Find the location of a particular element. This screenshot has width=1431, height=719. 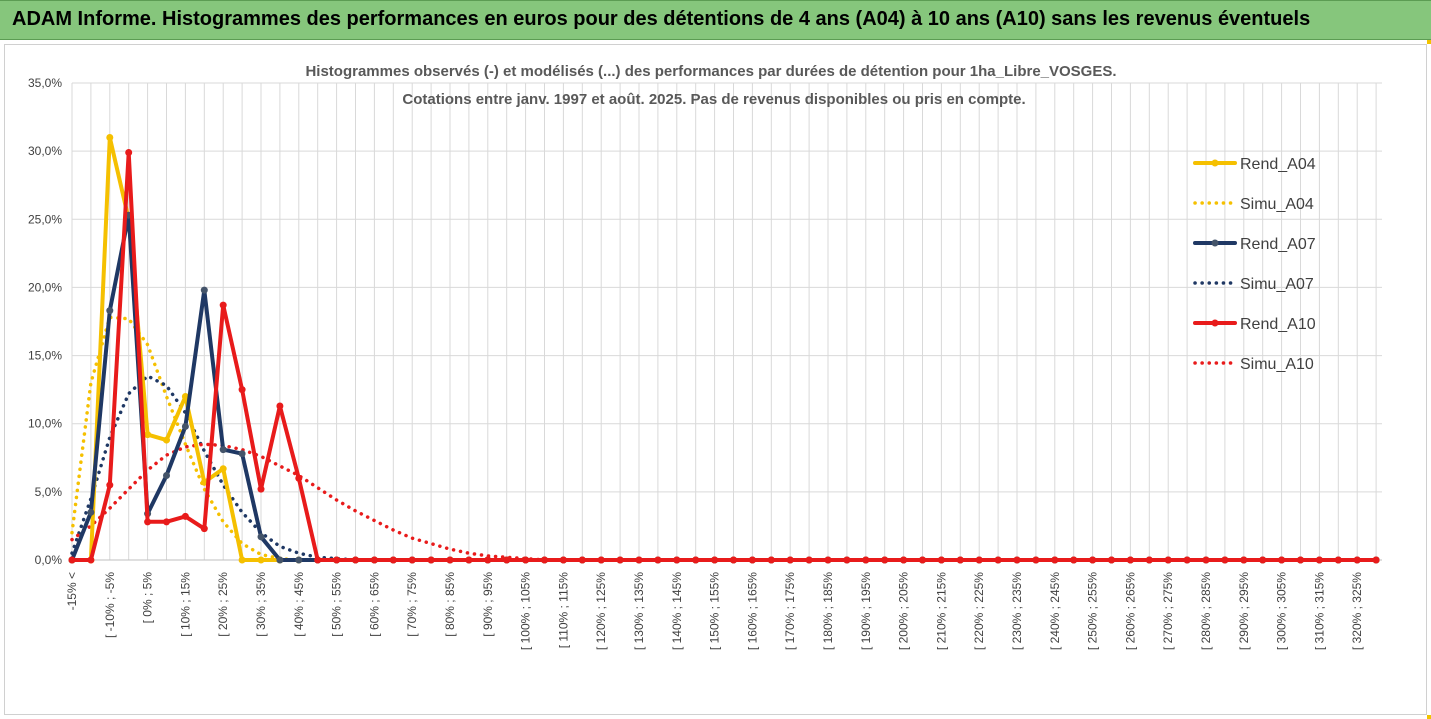

corner-mark is located at coordinates (1429, 717).